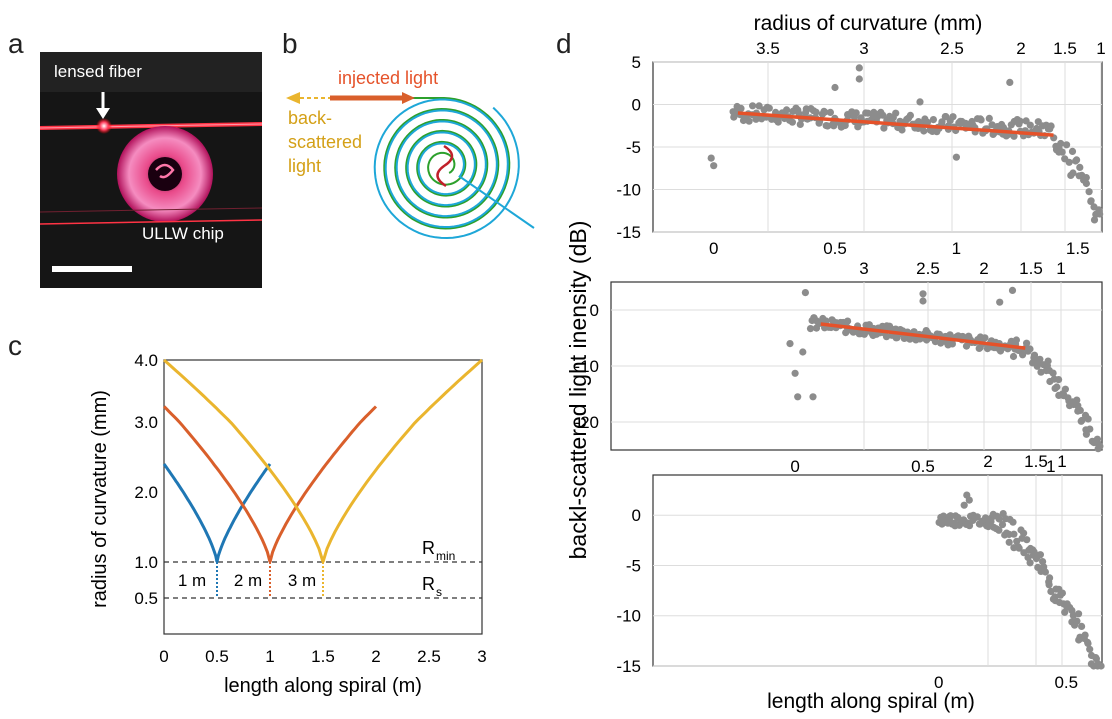 Image resolution: width=1112 pixels, height=719 pixels. Describe the element at coordinates (636, 62) in the screenshot. I see `chart-d1-ytick: 5` at that location.